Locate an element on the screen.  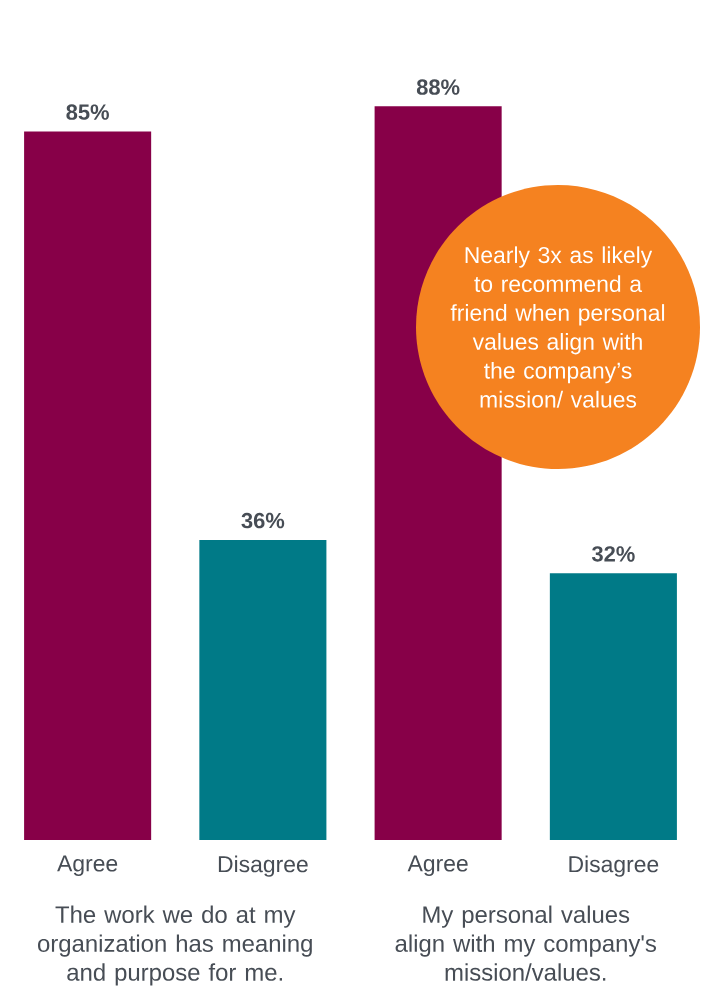
data-label: 36% is located at coordinates (263, 520).